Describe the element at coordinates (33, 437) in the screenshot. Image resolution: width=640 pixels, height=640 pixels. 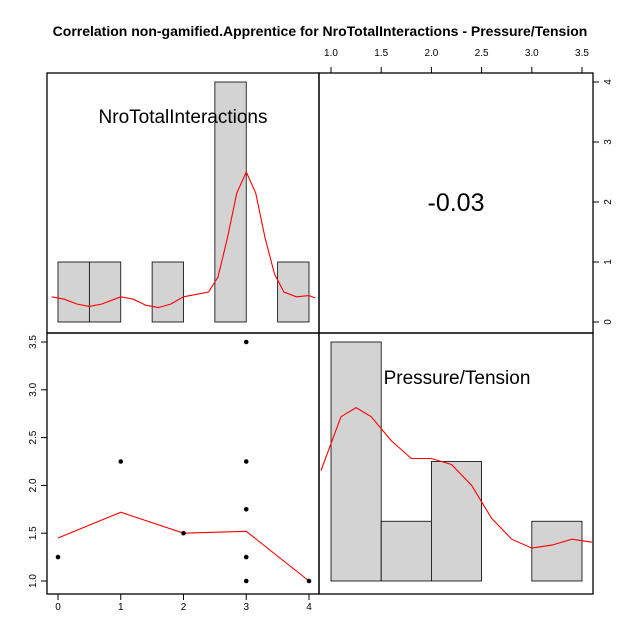
I see `y-axis-tick-label: 2.5` at that location.